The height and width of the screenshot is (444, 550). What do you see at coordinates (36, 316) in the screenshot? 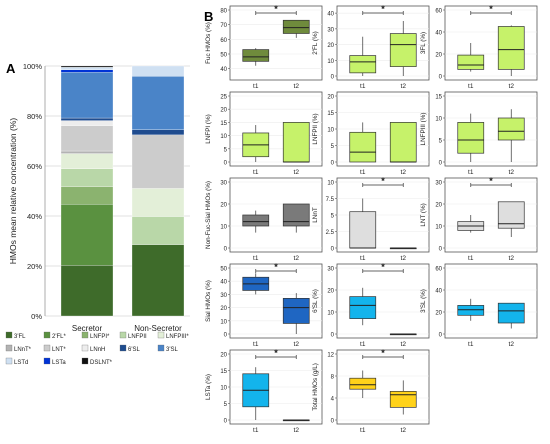
I see `y-tick-label: 0%` at bounding box center [36, 316].